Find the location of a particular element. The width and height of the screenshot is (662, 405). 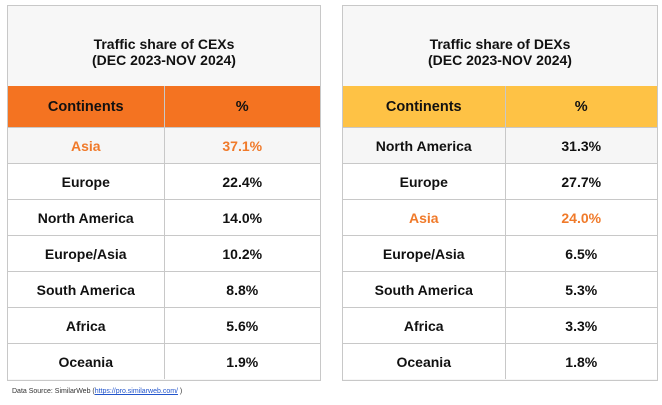

dex-percent-cell: 27.7% is located at coordinates (581, 181).